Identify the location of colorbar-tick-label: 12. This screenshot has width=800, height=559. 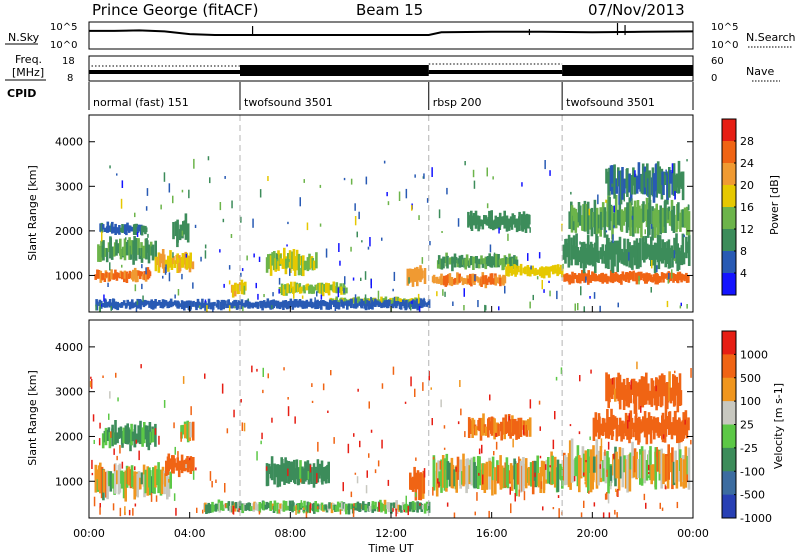
(747, 229).